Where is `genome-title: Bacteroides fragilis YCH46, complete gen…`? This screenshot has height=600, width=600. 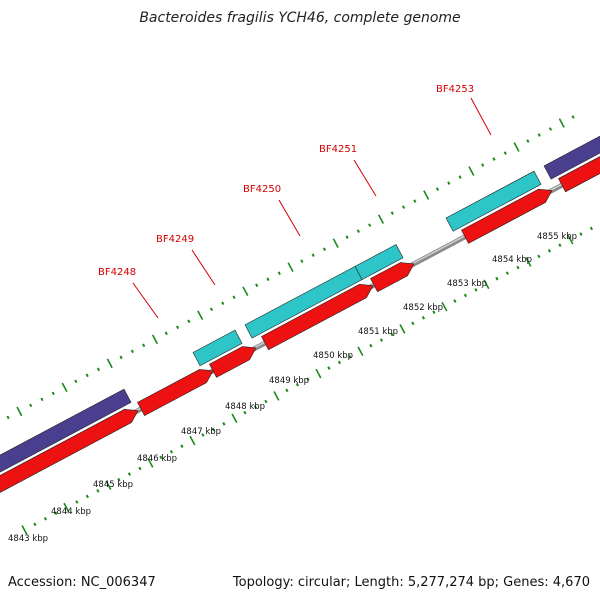 genome-title: Bacteroides fragilis YCH46, complete gen… is located at coordinates (300, 18).